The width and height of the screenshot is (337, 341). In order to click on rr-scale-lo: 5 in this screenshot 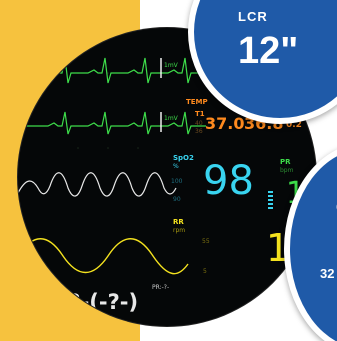, I will do `click(205, 271)`.